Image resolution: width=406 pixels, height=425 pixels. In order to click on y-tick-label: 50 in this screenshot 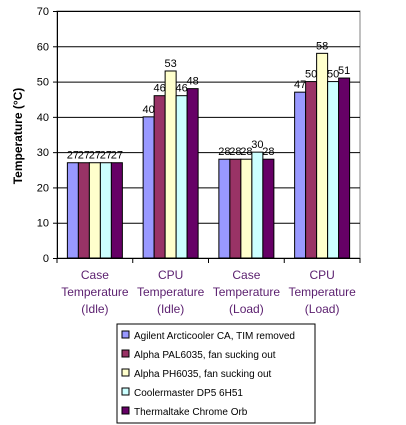, I will do `click(43, 83)`.